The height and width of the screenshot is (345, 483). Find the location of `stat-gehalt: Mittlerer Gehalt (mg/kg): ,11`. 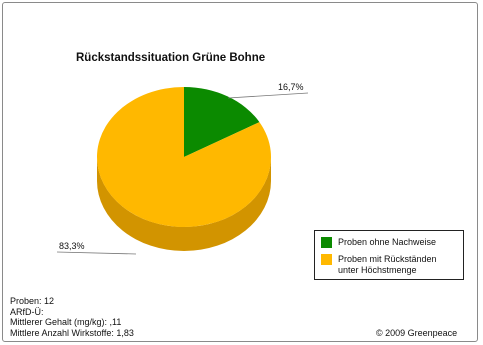

stat-gehalt: Mittlerer Gehalt (mg/kg): ,11 is located at coordinates (66, 322).